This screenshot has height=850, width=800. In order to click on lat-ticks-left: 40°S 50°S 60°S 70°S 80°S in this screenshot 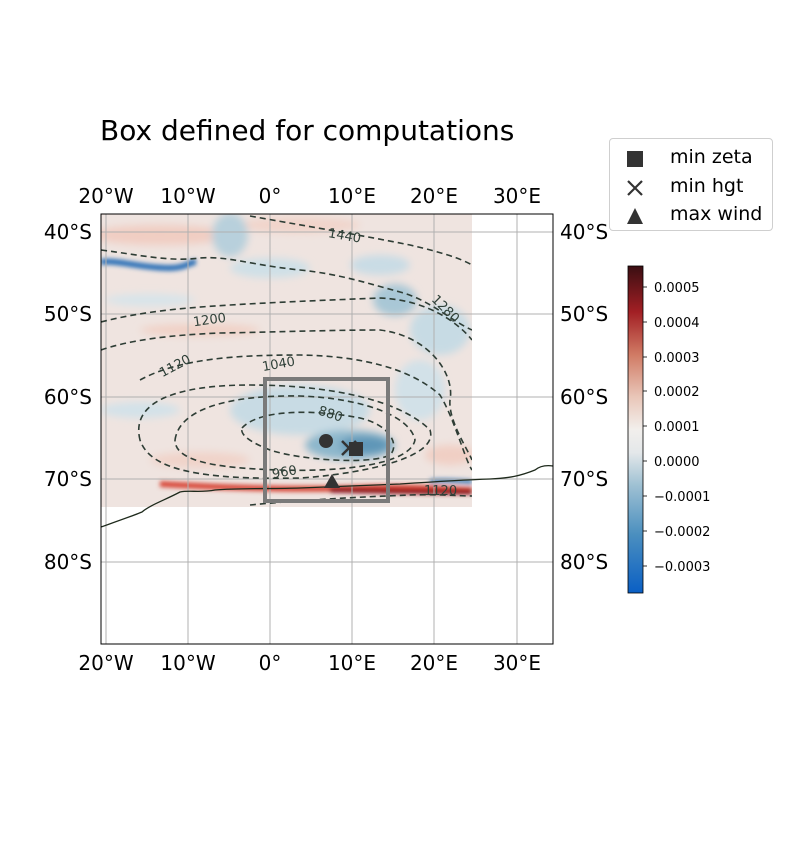, I will do `click(68, 397)`.